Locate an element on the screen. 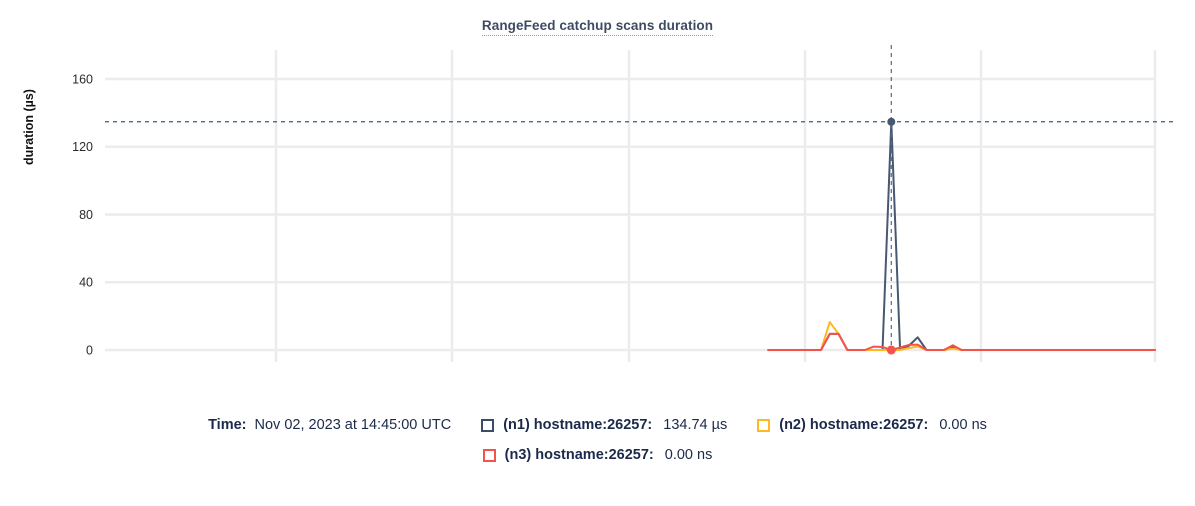 The image size is (1195, 506). svg-text: 80 is located at coordinates (86, 215).